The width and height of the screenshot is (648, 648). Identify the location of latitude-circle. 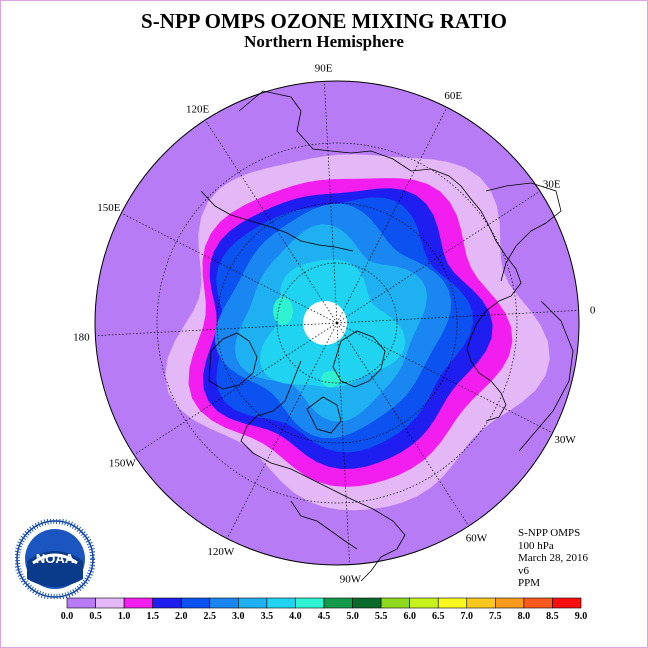
(337, 323).